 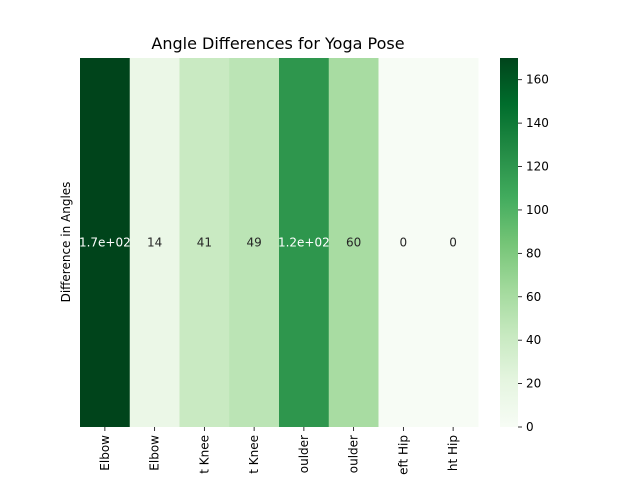 What do you see at coordinates (537, 210) in the screenshot?
I see `colorbar-tick-label: 100` at bounding box center [537, 210].